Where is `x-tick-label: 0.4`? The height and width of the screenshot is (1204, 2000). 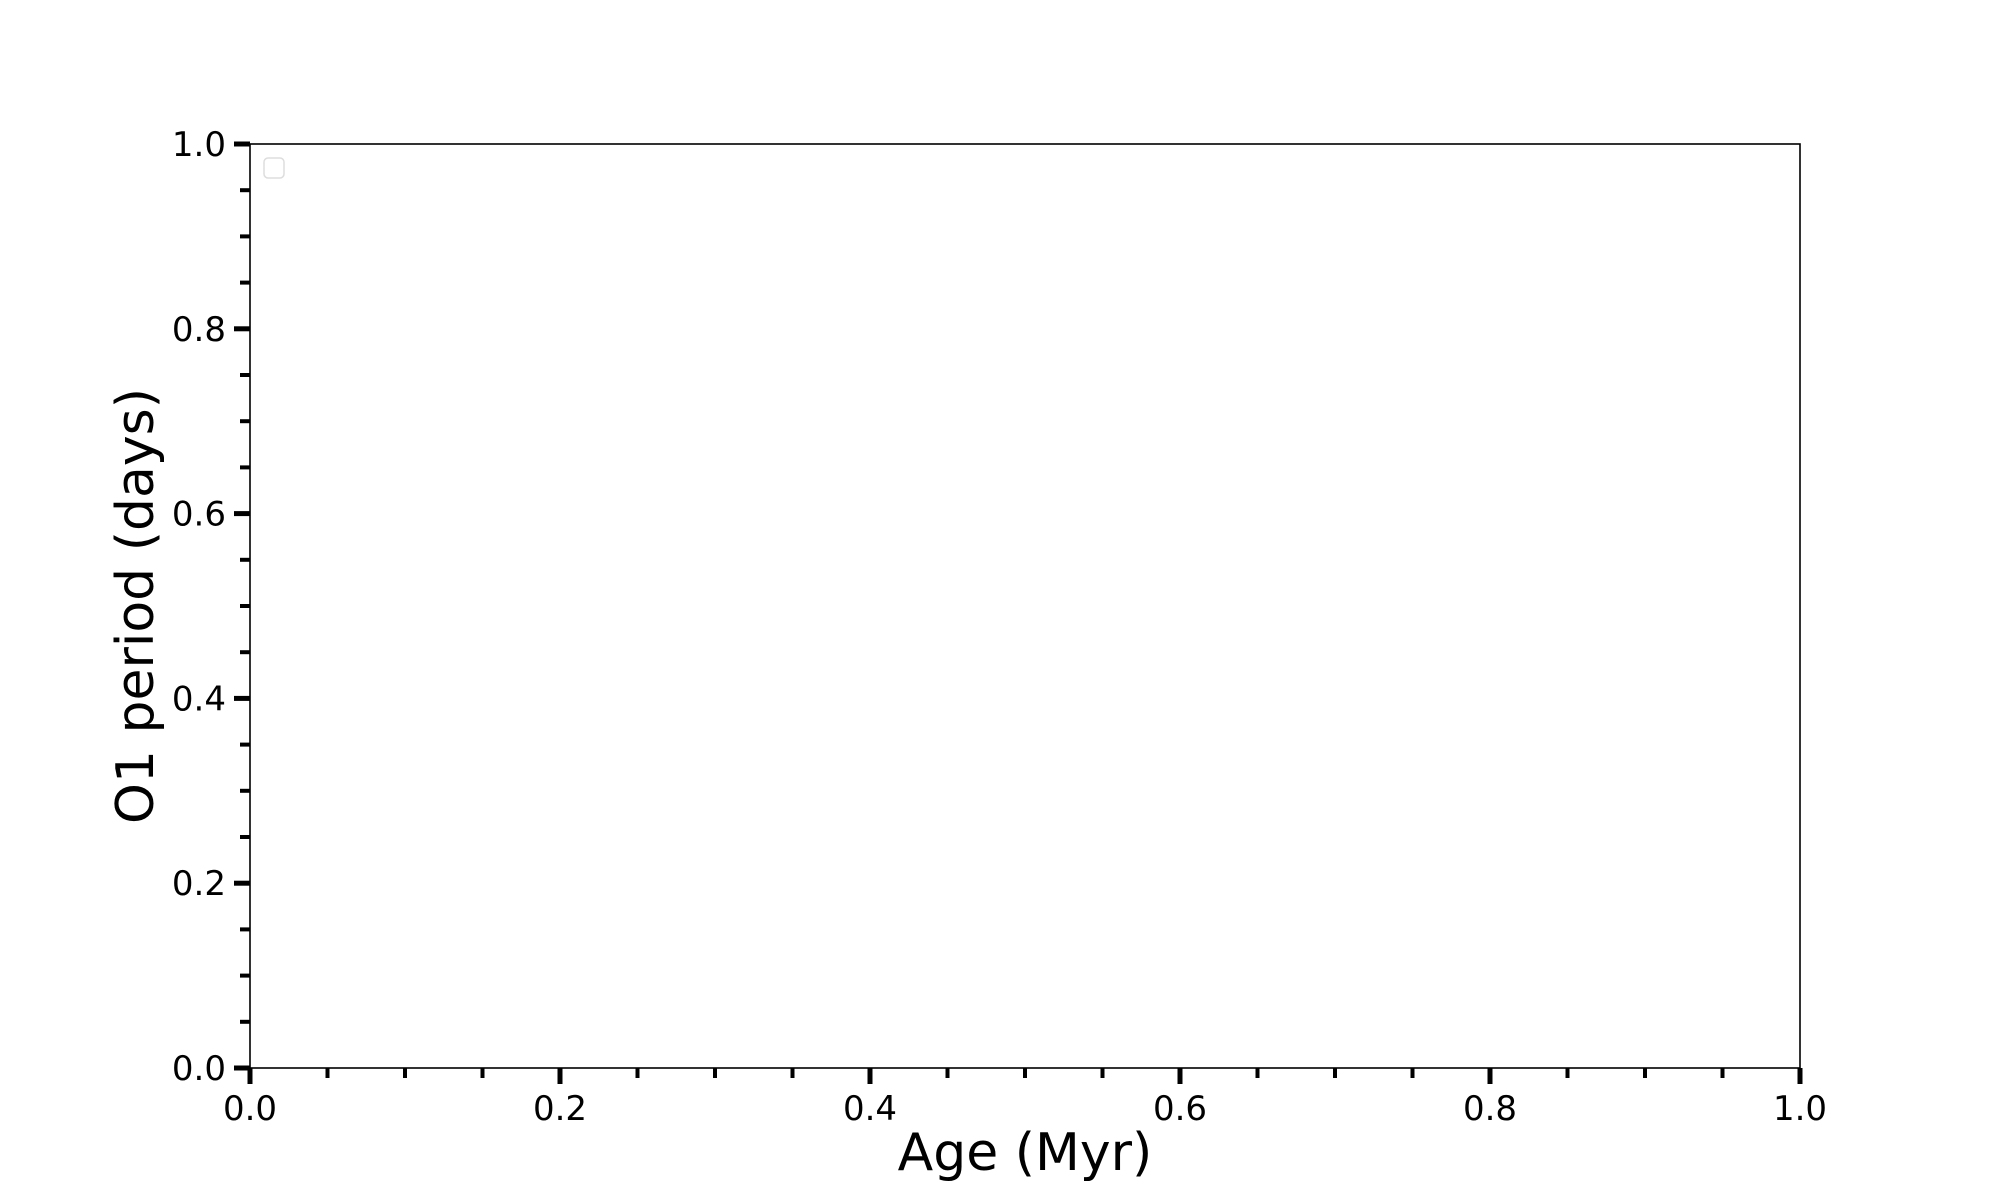 x-tick-label: 0.4 is located at coordinates (870, 1109).